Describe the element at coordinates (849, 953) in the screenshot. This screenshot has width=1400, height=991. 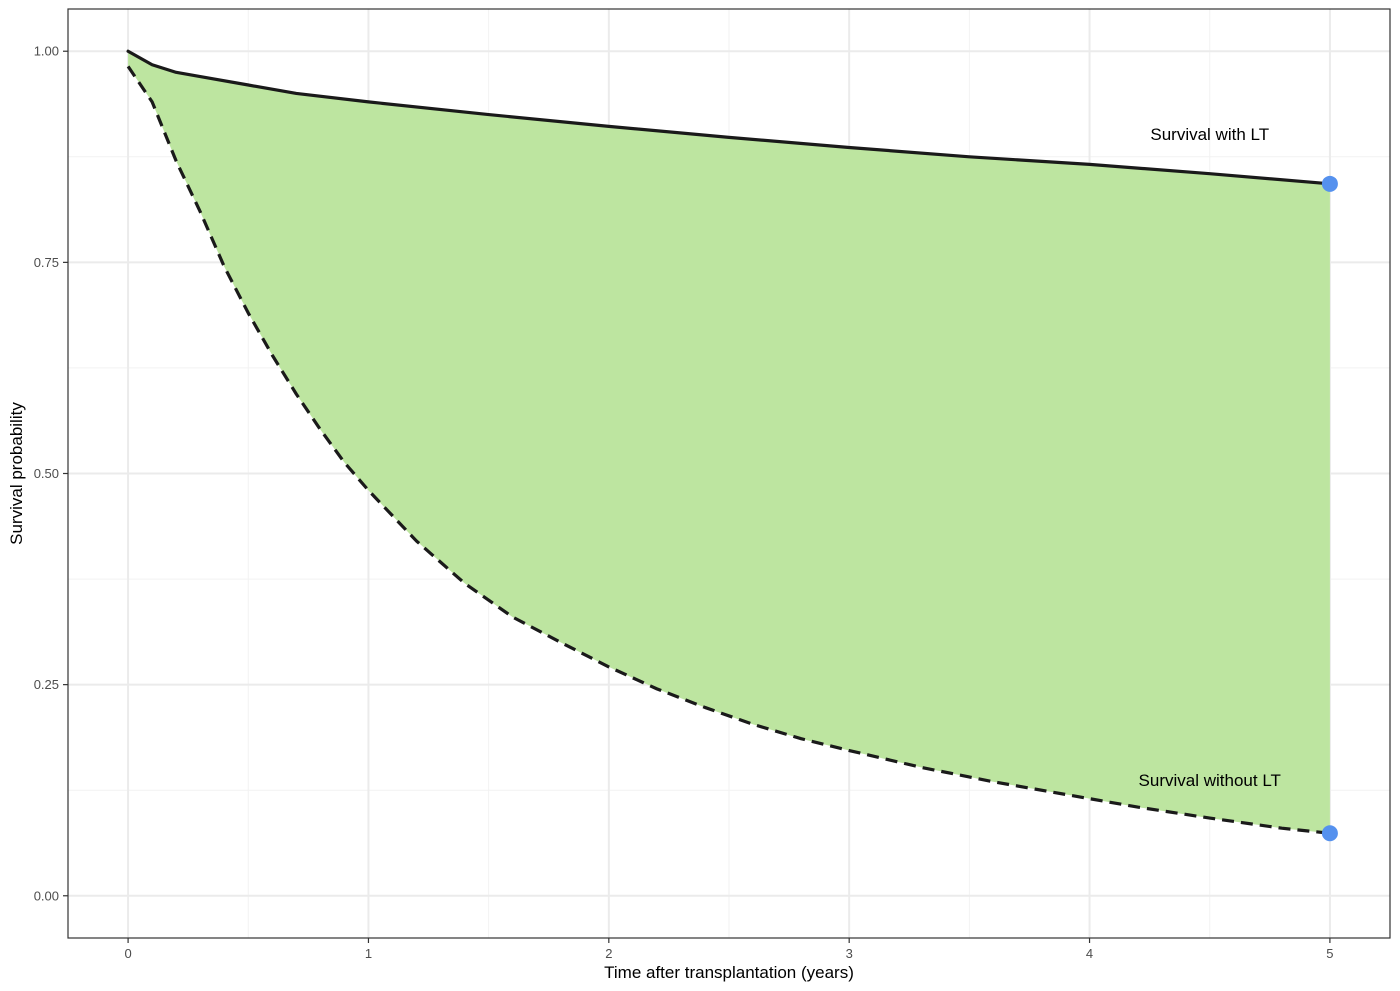
I see `x-tick-label: 3` at that location.